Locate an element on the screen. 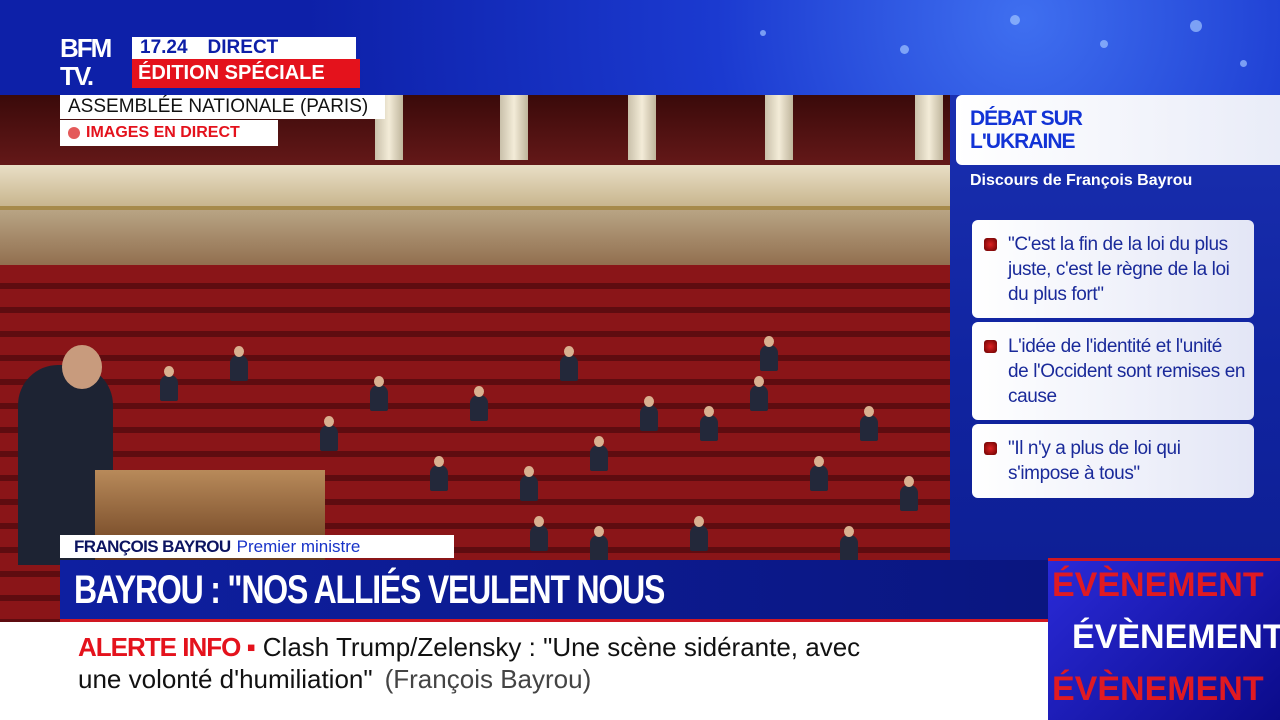 The height and width of the screenshot is (720, 1280). live-label: DIRECT is located at coordinates (243, 47).